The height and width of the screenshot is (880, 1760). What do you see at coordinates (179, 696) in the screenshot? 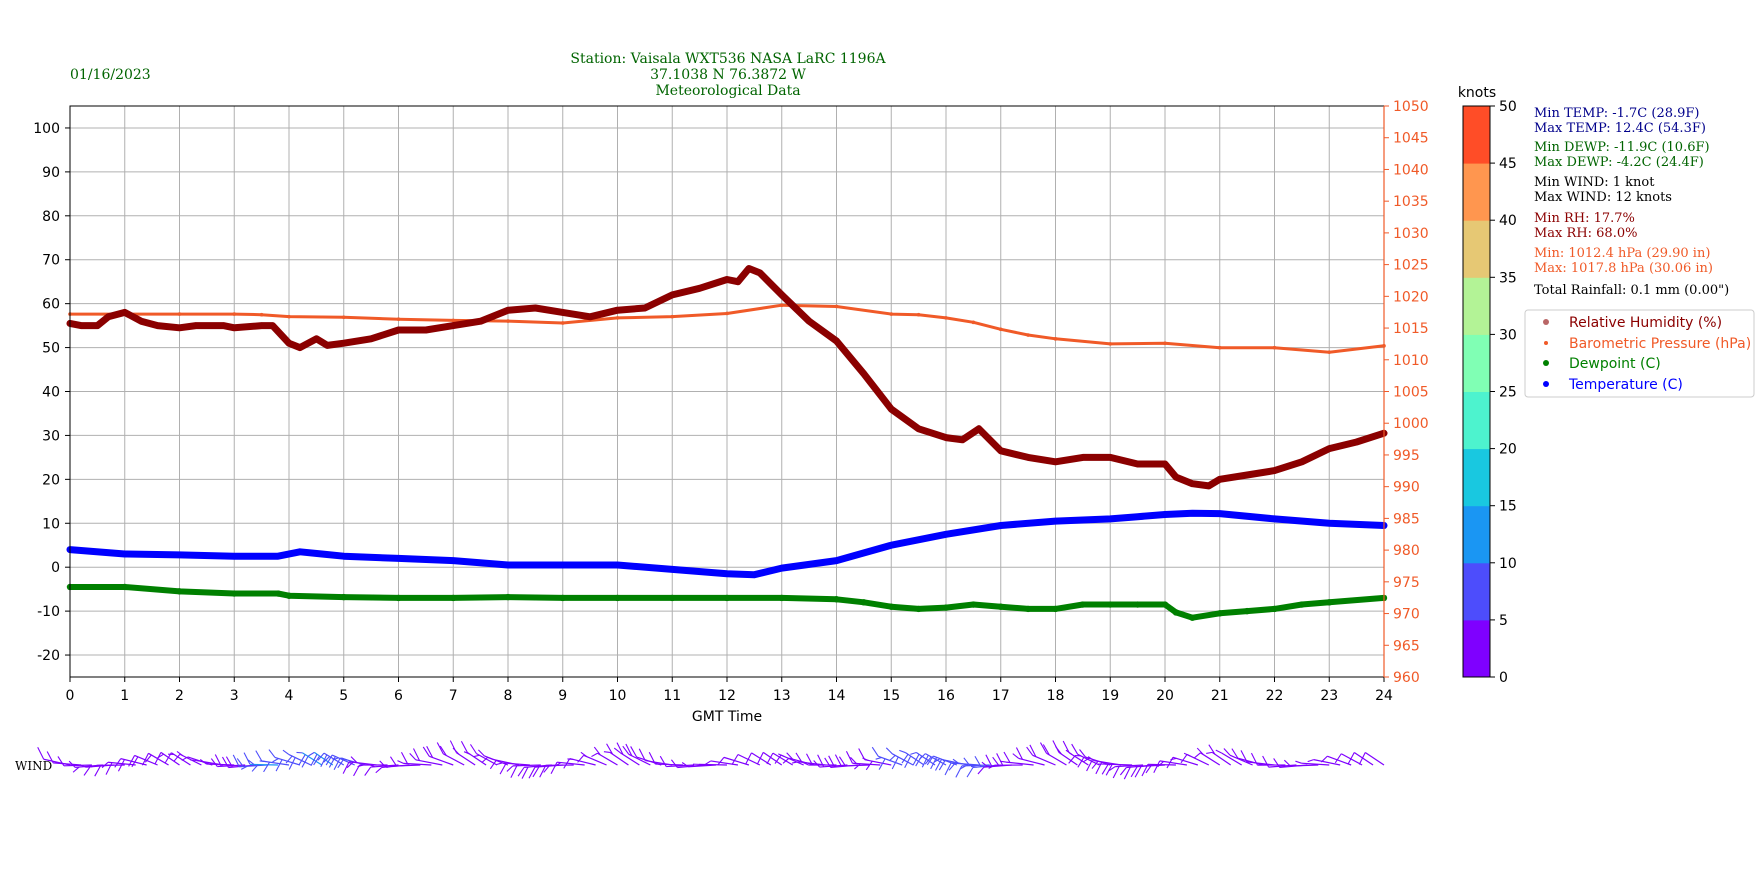
I see `x-tick-label: 2` at bounding box center [179, 696].